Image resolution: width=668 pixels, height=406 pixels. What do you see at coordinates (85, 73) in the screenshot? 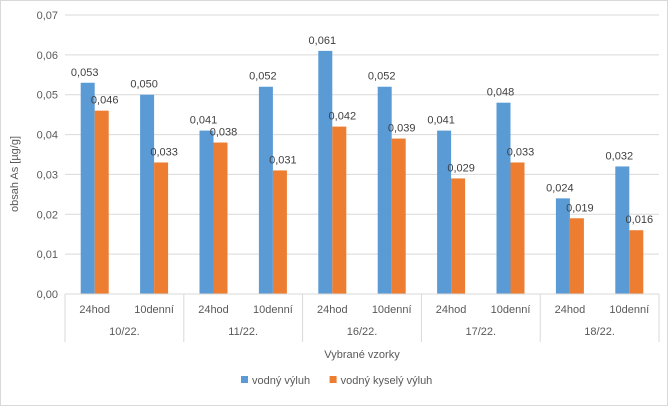
I see `data-label: 0,053` at bounding box center [85, 73].